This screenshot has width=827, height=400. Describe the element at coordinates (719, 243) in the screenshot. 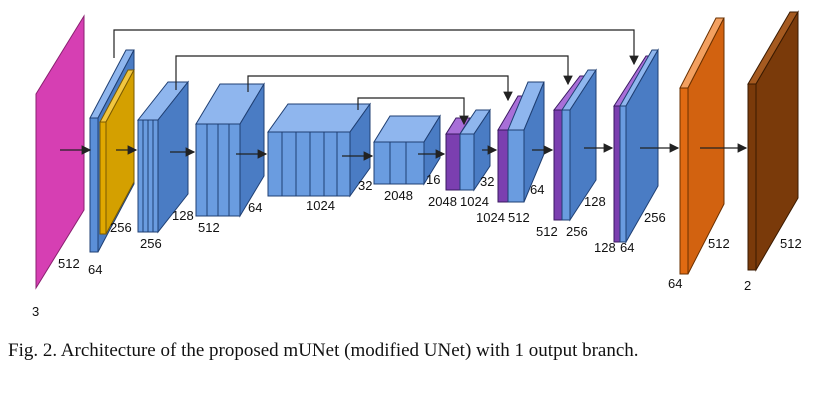

I see `label-out1-size: 512` at that location.